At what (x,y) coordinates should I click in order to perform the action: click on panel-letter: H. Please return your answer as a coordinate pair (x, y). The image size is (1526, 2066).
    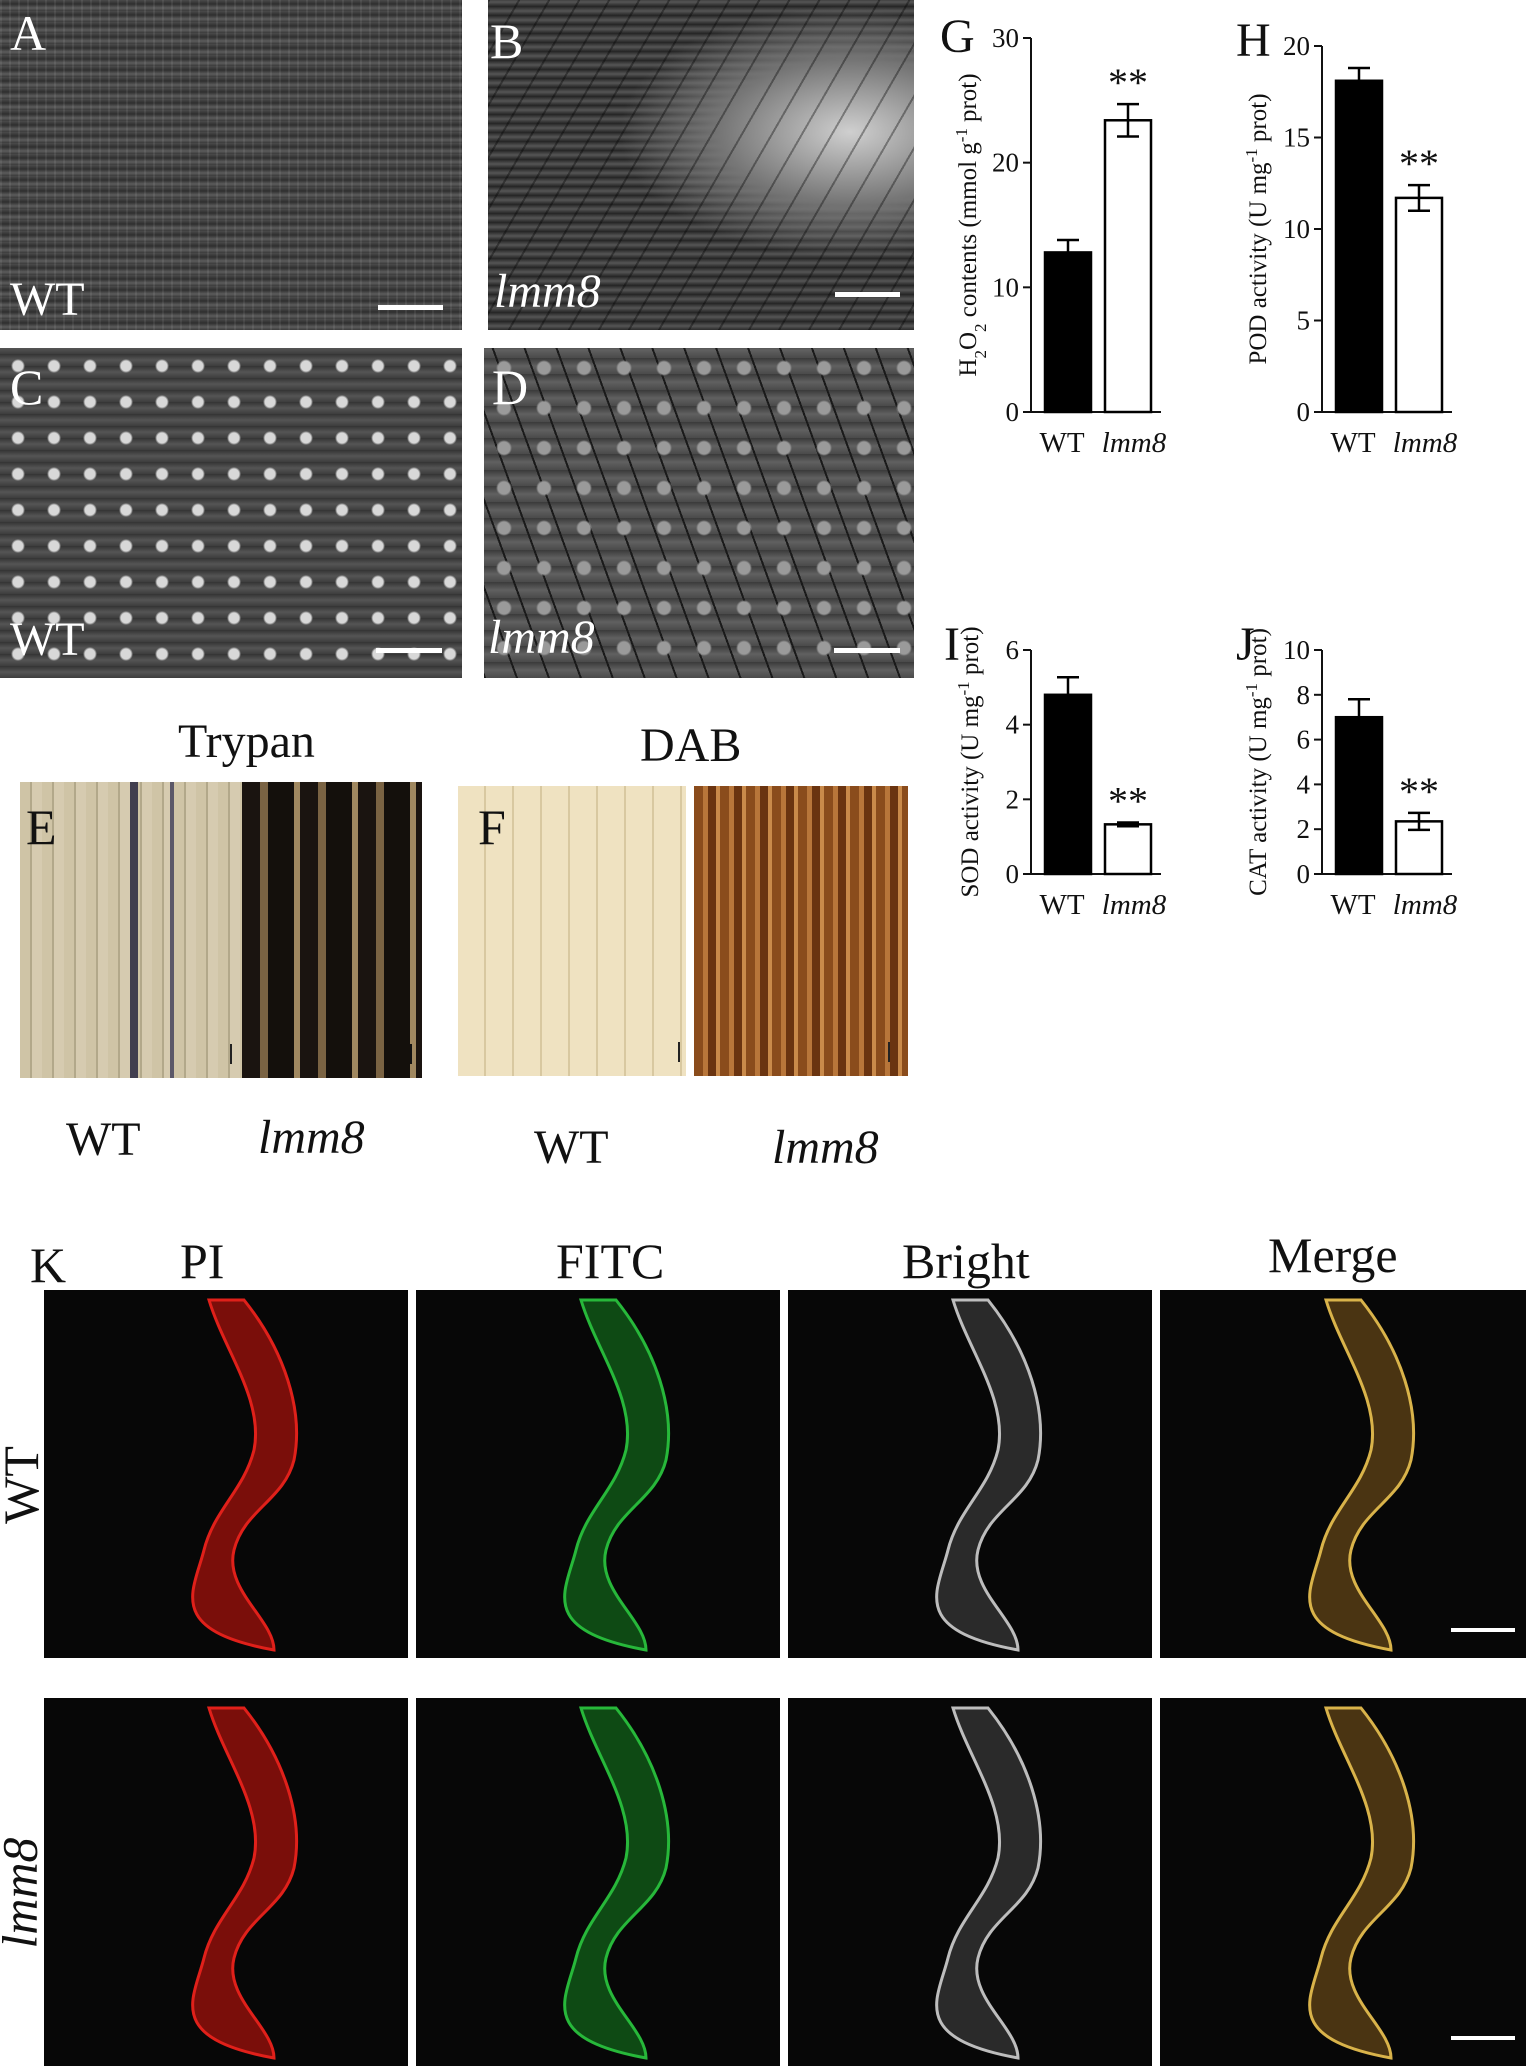
    Looking at the image, I should click on (1253, 40).